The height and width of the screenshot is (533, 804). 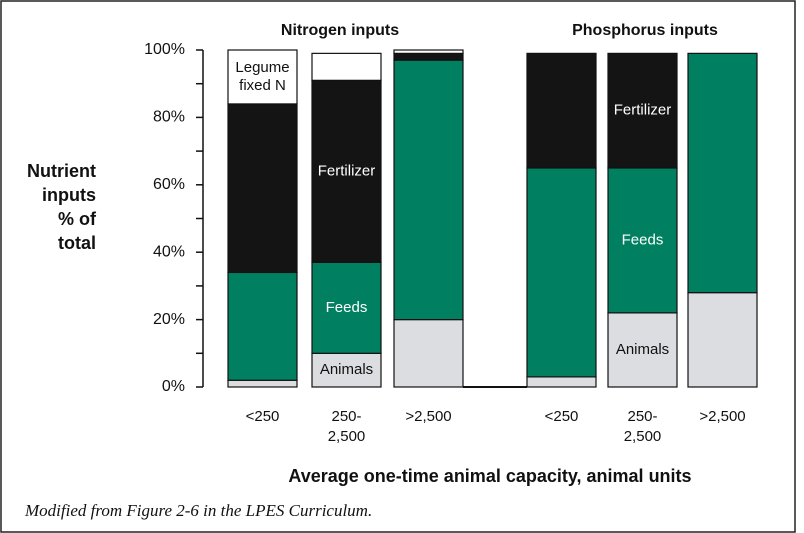 I want to click on group-title: Phosphorus inputs, so click(x=645, y=30).